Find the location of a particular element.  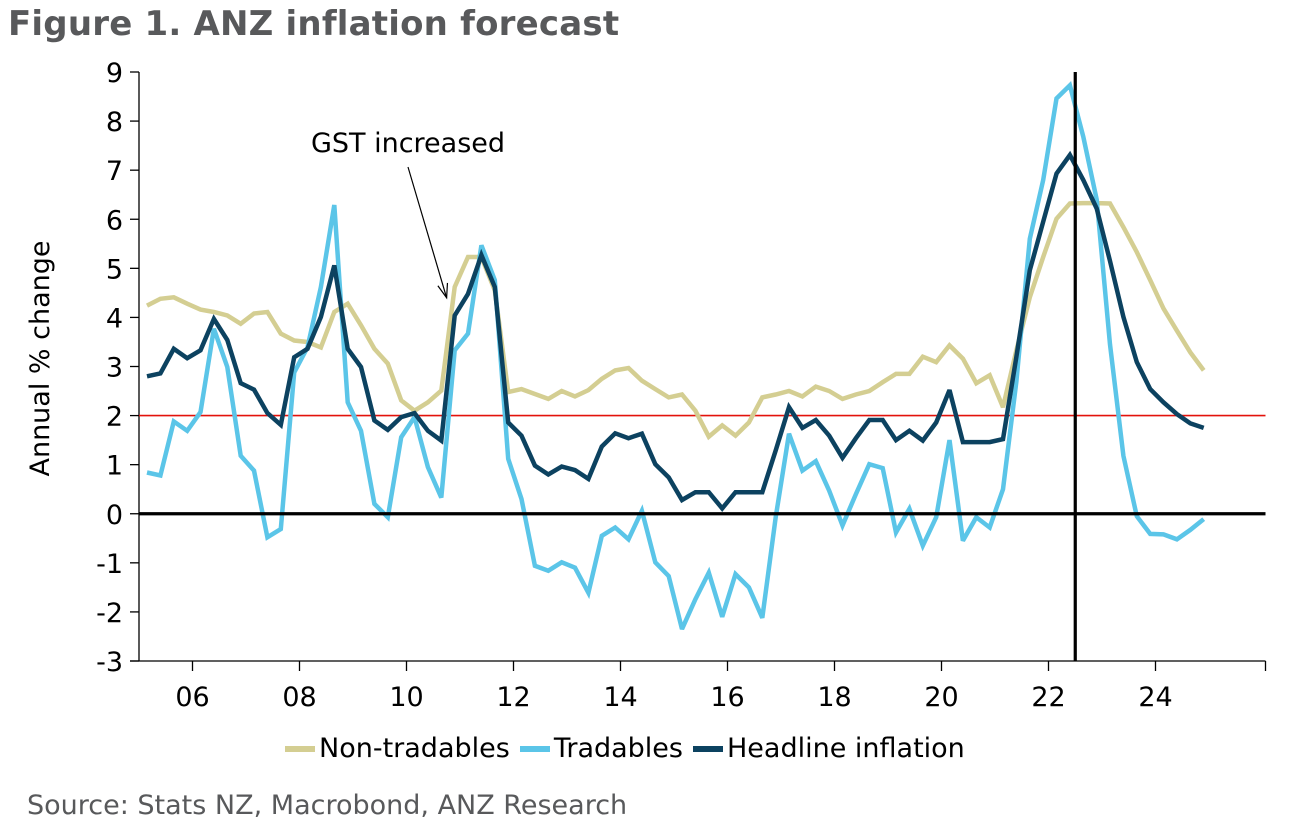

annotation-label: GST increased is located at coordinates (408, 143).